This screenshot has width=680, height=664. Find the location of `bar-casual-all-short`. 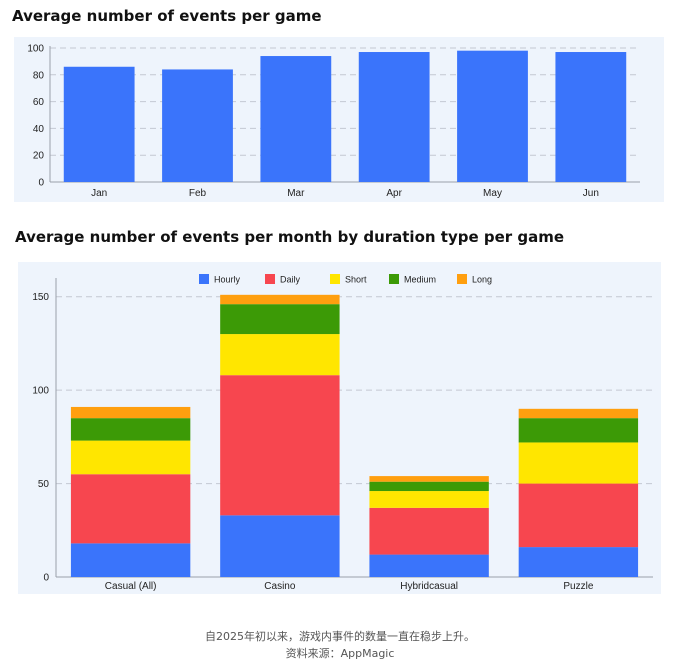

bar-casual-all-short is located at coordinates (130, 457).